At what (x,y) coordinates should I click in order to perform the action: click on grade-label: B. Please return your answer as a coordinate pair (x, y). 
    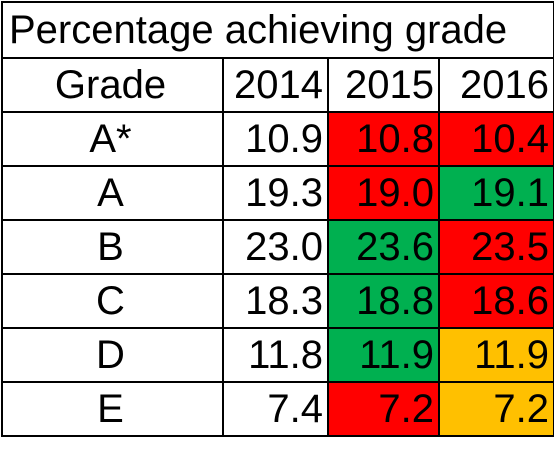
    Looking at the image, I should click on (112, 247).